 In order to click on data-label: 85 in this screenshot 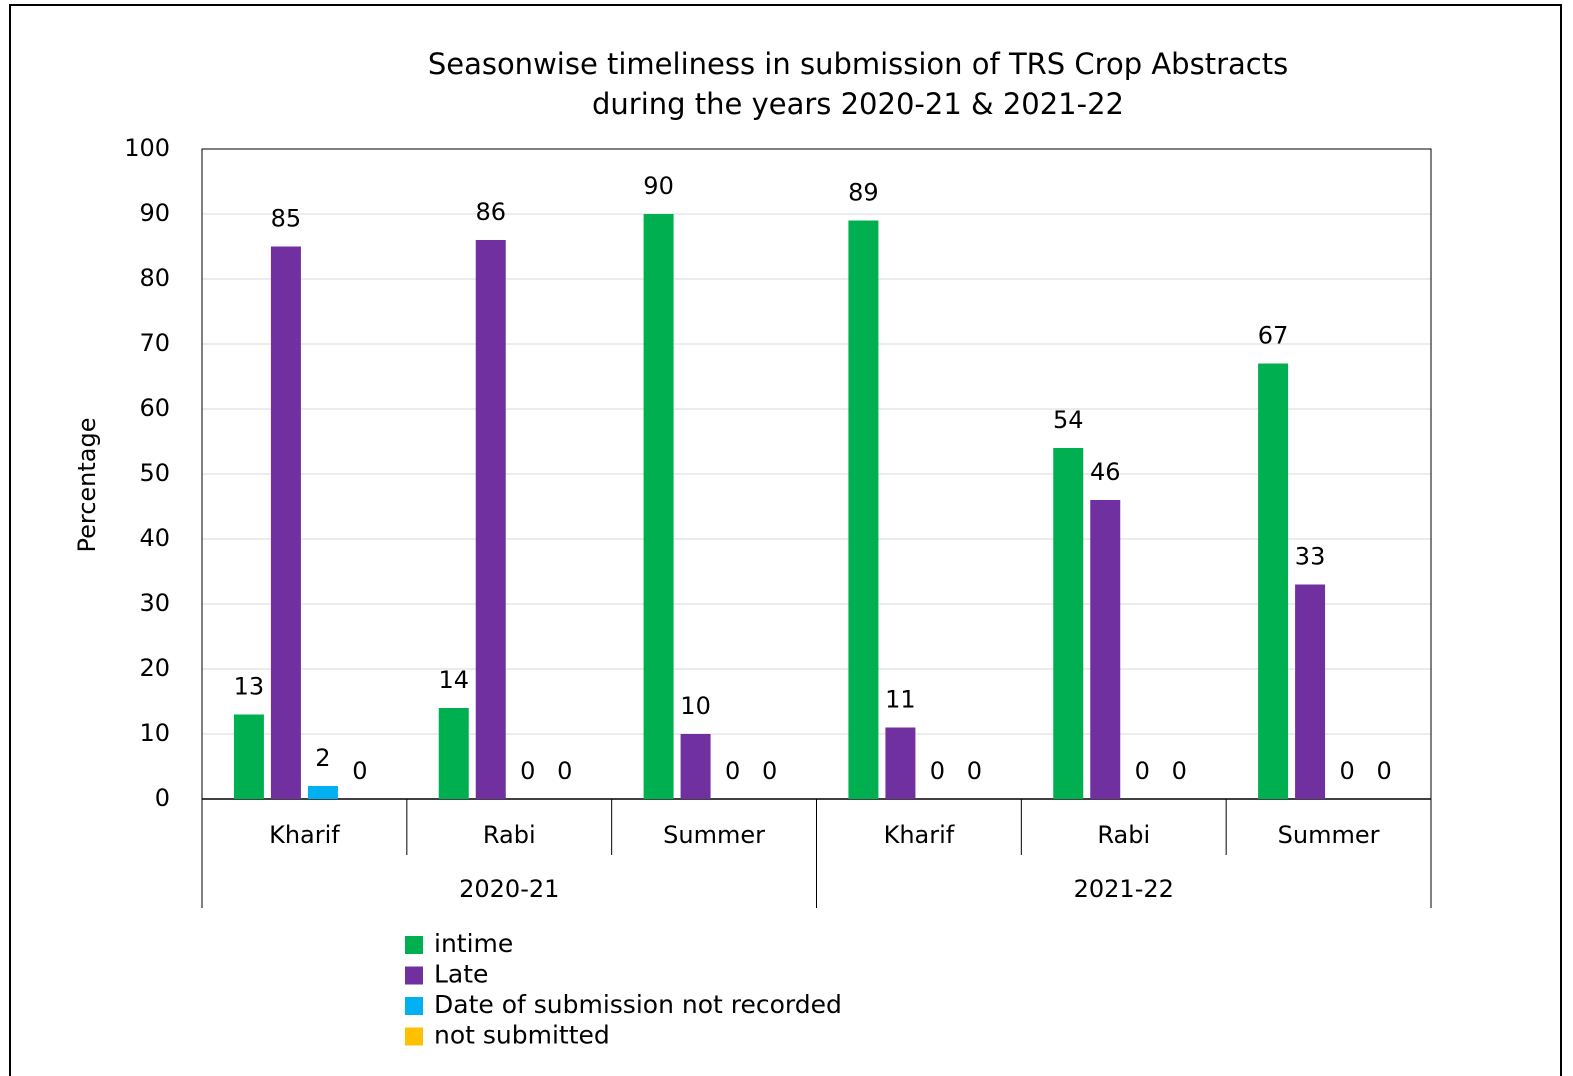, I will do `click(286, 219)`.